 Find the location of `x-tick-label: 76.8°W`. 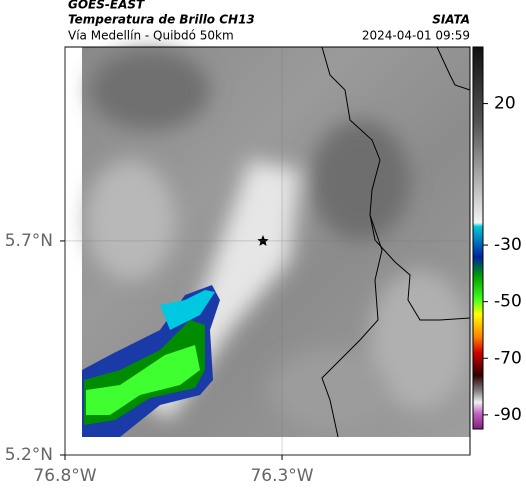

x-tick-label: 76.8°W is located at coordinates (64, 476).